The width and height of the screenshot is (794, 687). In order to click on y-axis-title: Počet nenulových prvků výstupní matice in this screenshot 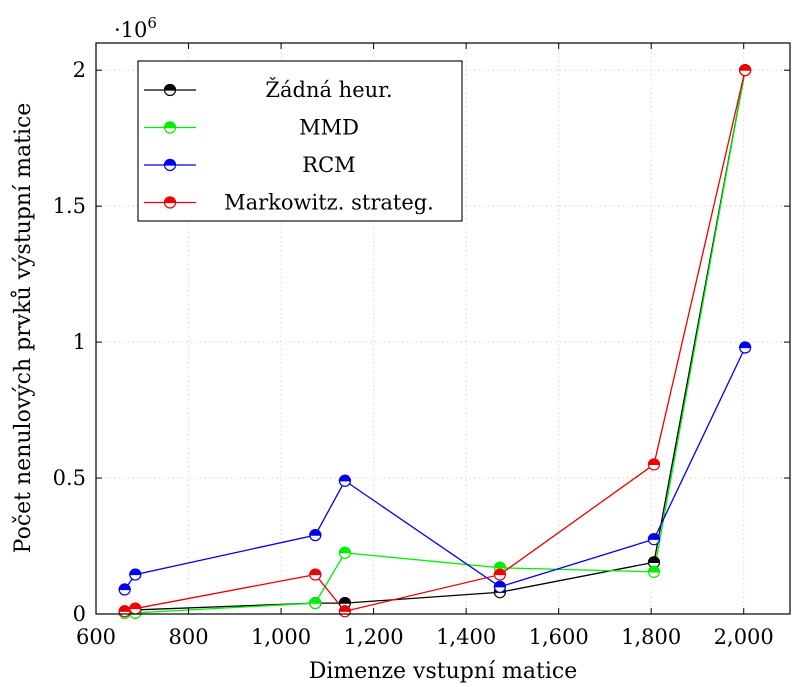, I will do `click(22, 328)`.